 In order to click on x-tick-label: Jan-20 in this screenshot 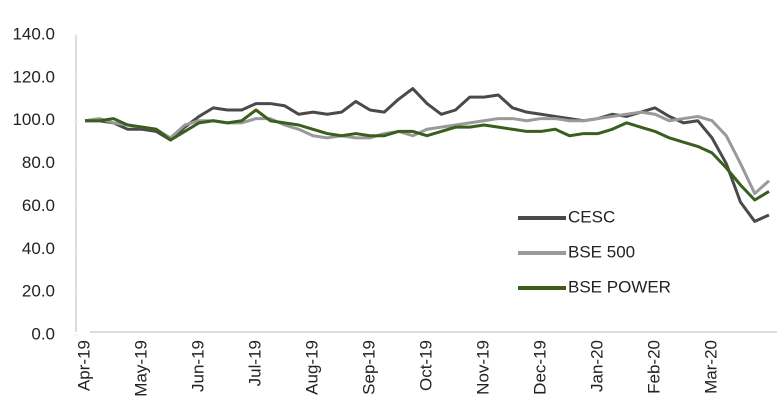, I will do `click(596, 366)`.